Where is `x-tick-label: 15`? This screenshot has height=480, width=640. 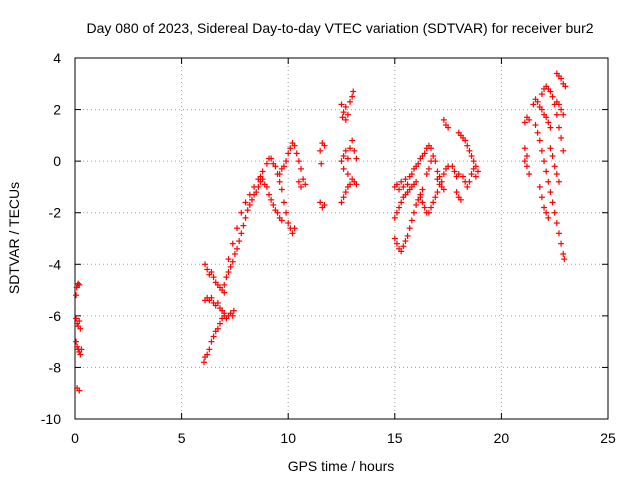
x-tick-label: 15 is located at coordinates (395, 438).